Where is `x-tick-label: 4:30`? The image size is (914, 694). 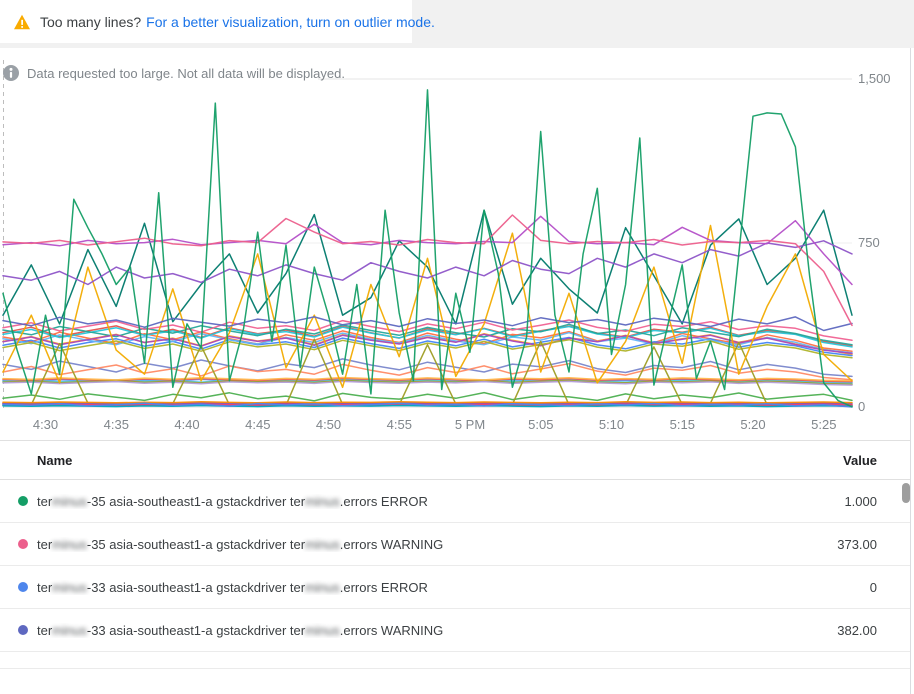
x-tick-label: 4:30 is located at coordinates (45, 424).